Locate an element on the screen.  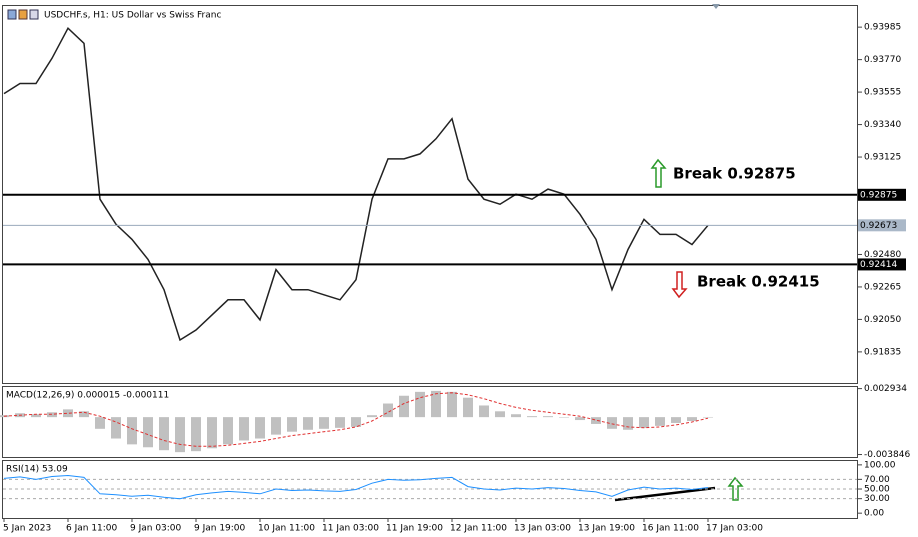
x-tick-label: 13 Jan 03:00 is located at coordinates (542, 529).